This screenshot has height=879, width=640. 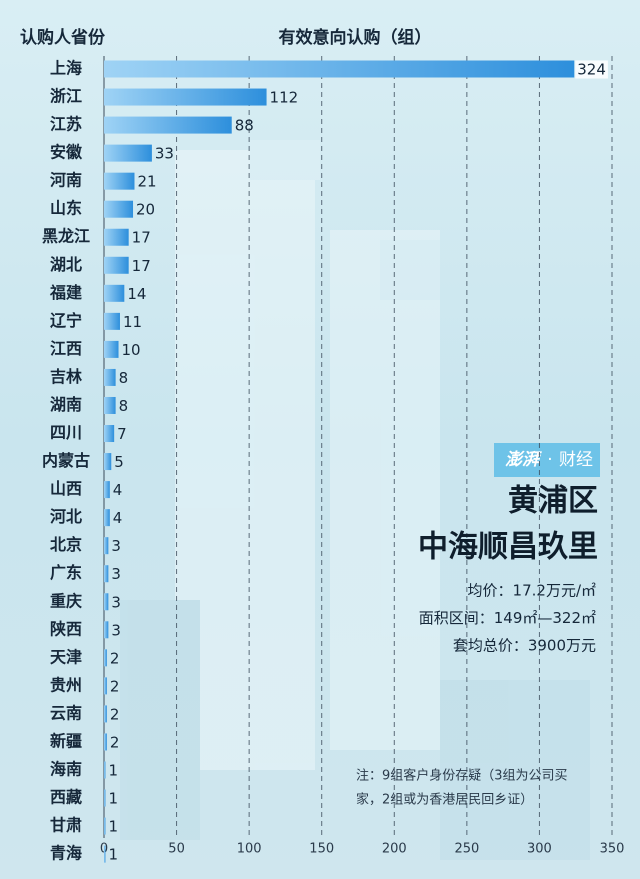 What do you see at coordinates (131, 350) in the screenshot?
I see `value-label: 10` at bounding box center [131, 350].